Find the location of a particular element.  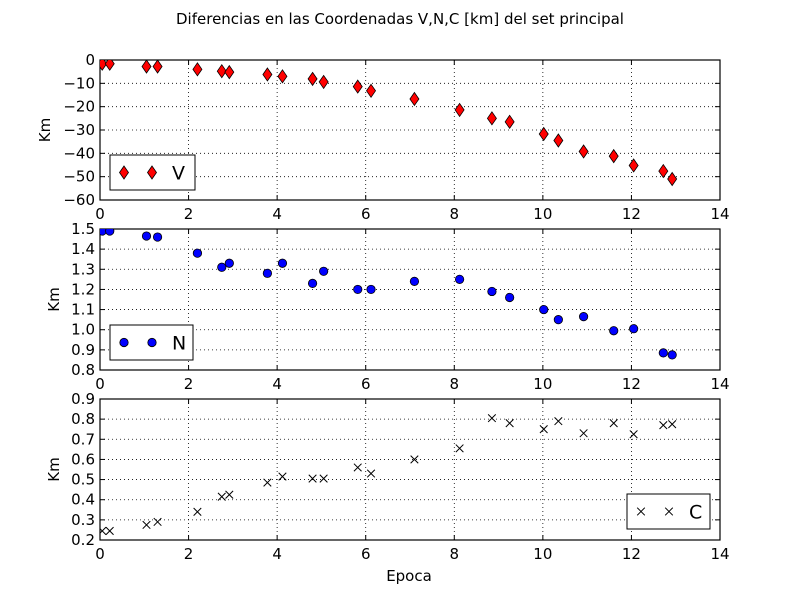

y-tick-label: 0.7 is located at coordinates (83, 439).